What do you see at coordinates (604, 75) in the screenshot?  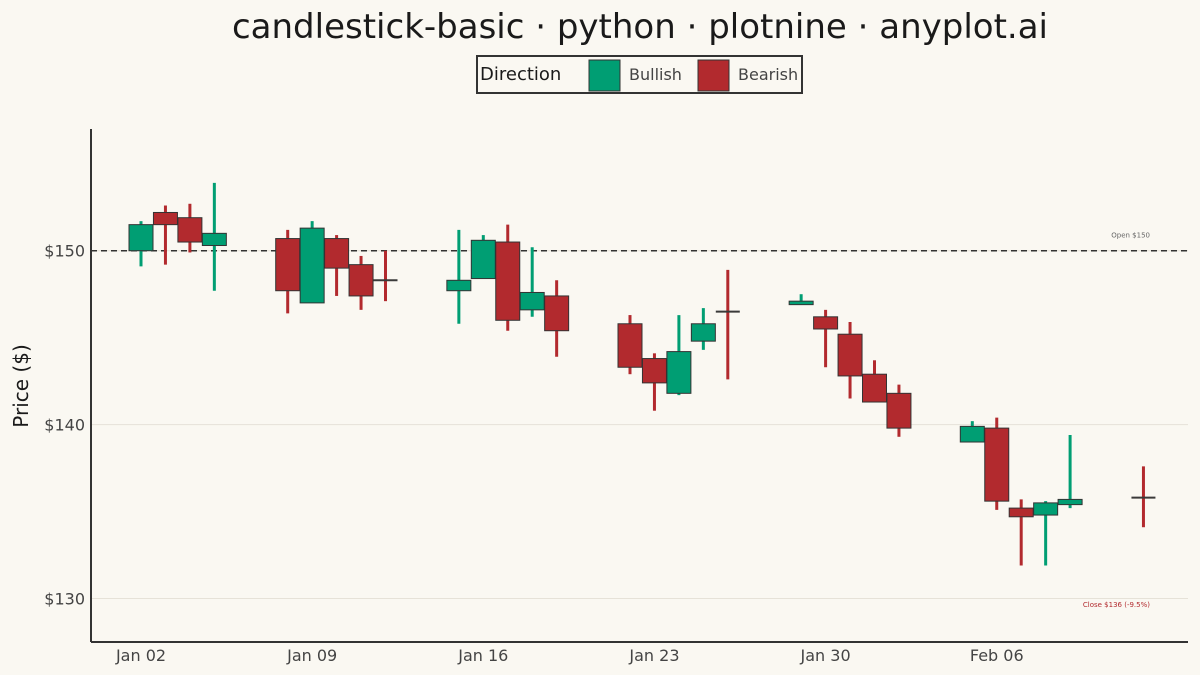 I see `legend-swatch-bullish` at bounding box center [604, 75].